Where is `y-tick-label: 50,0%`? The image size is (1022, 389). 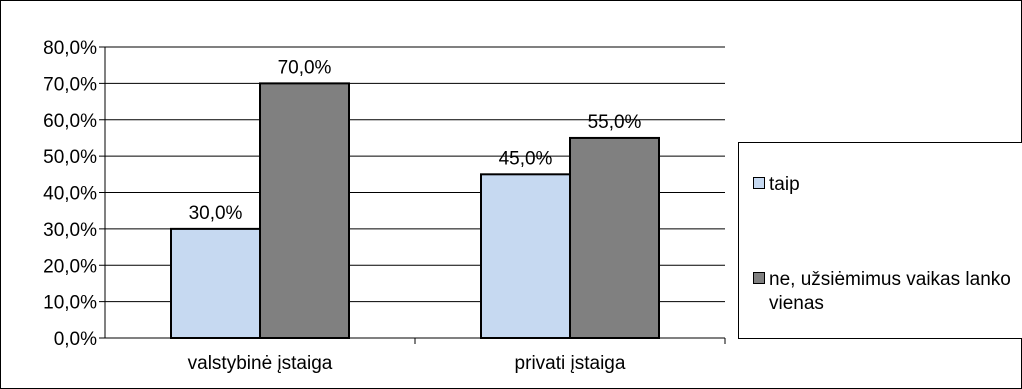 y-tick-label: 50,0% is located at coordinates (70, 157).